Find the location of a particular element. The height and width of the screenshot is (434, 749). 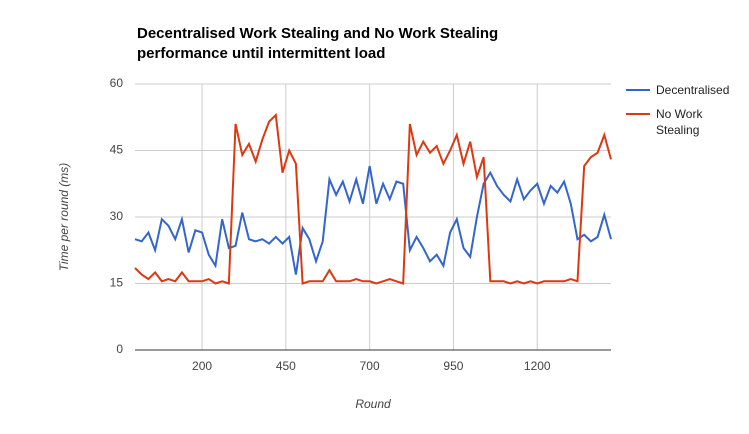

y-tick-label: 30 is located at coordinates (117, 216).